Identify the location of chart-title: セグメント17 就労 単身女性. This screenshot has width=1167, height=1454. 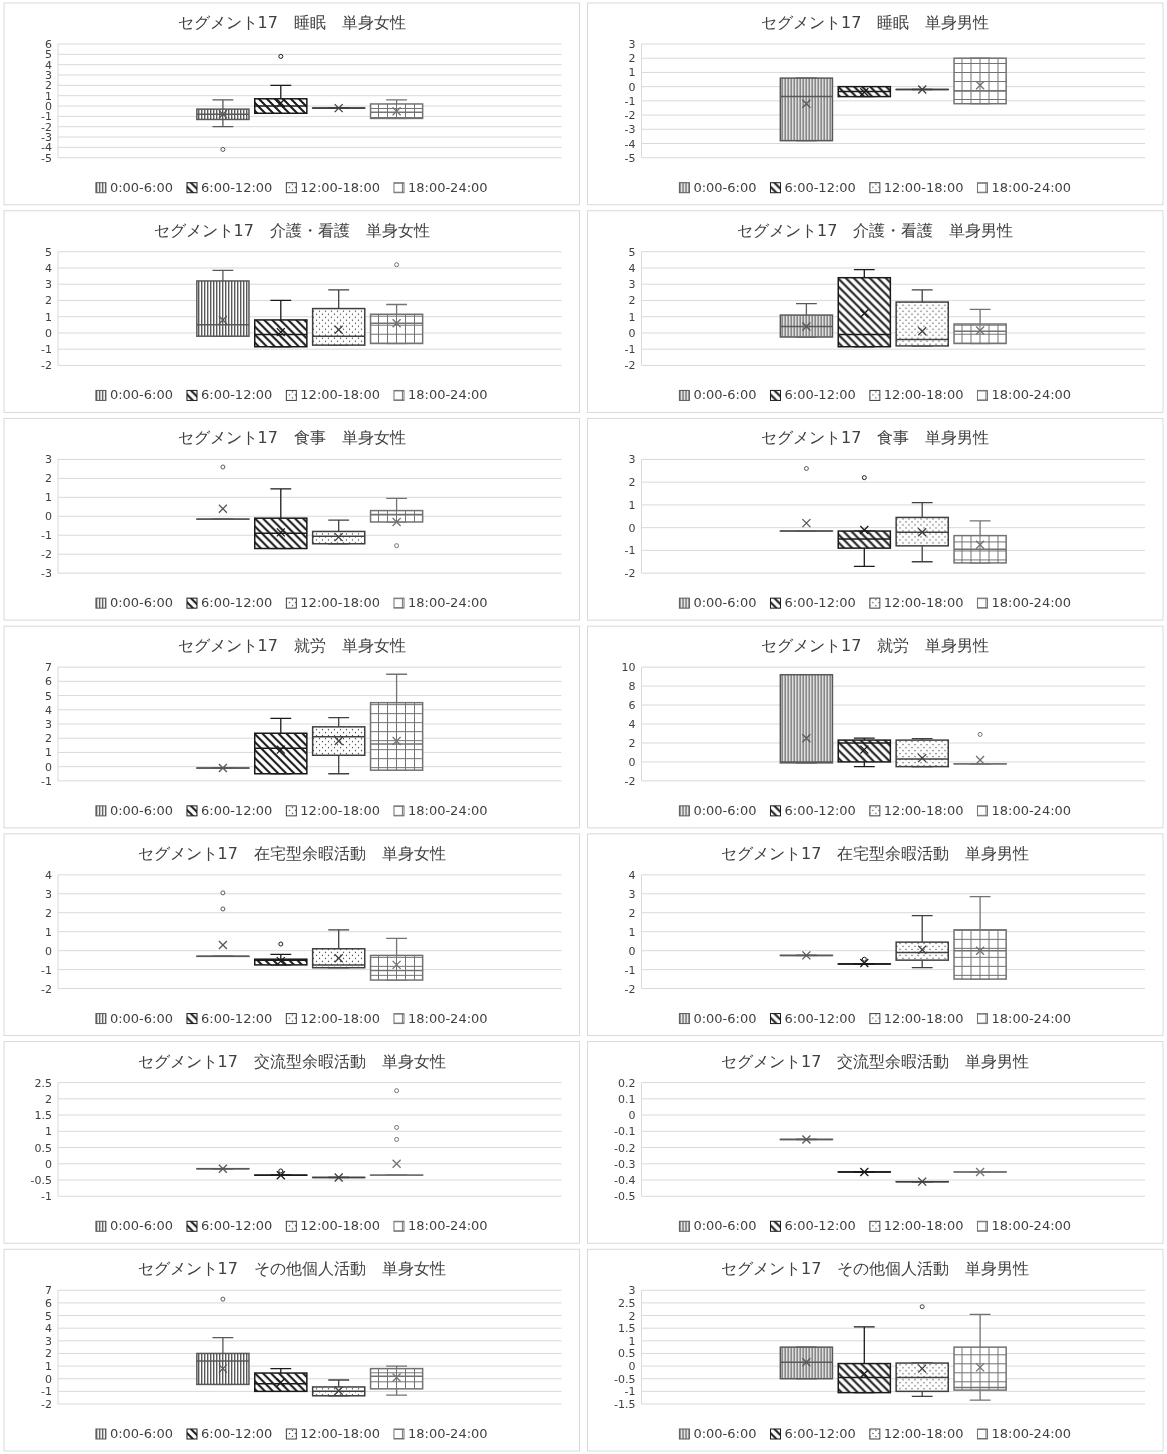
(291, 646).